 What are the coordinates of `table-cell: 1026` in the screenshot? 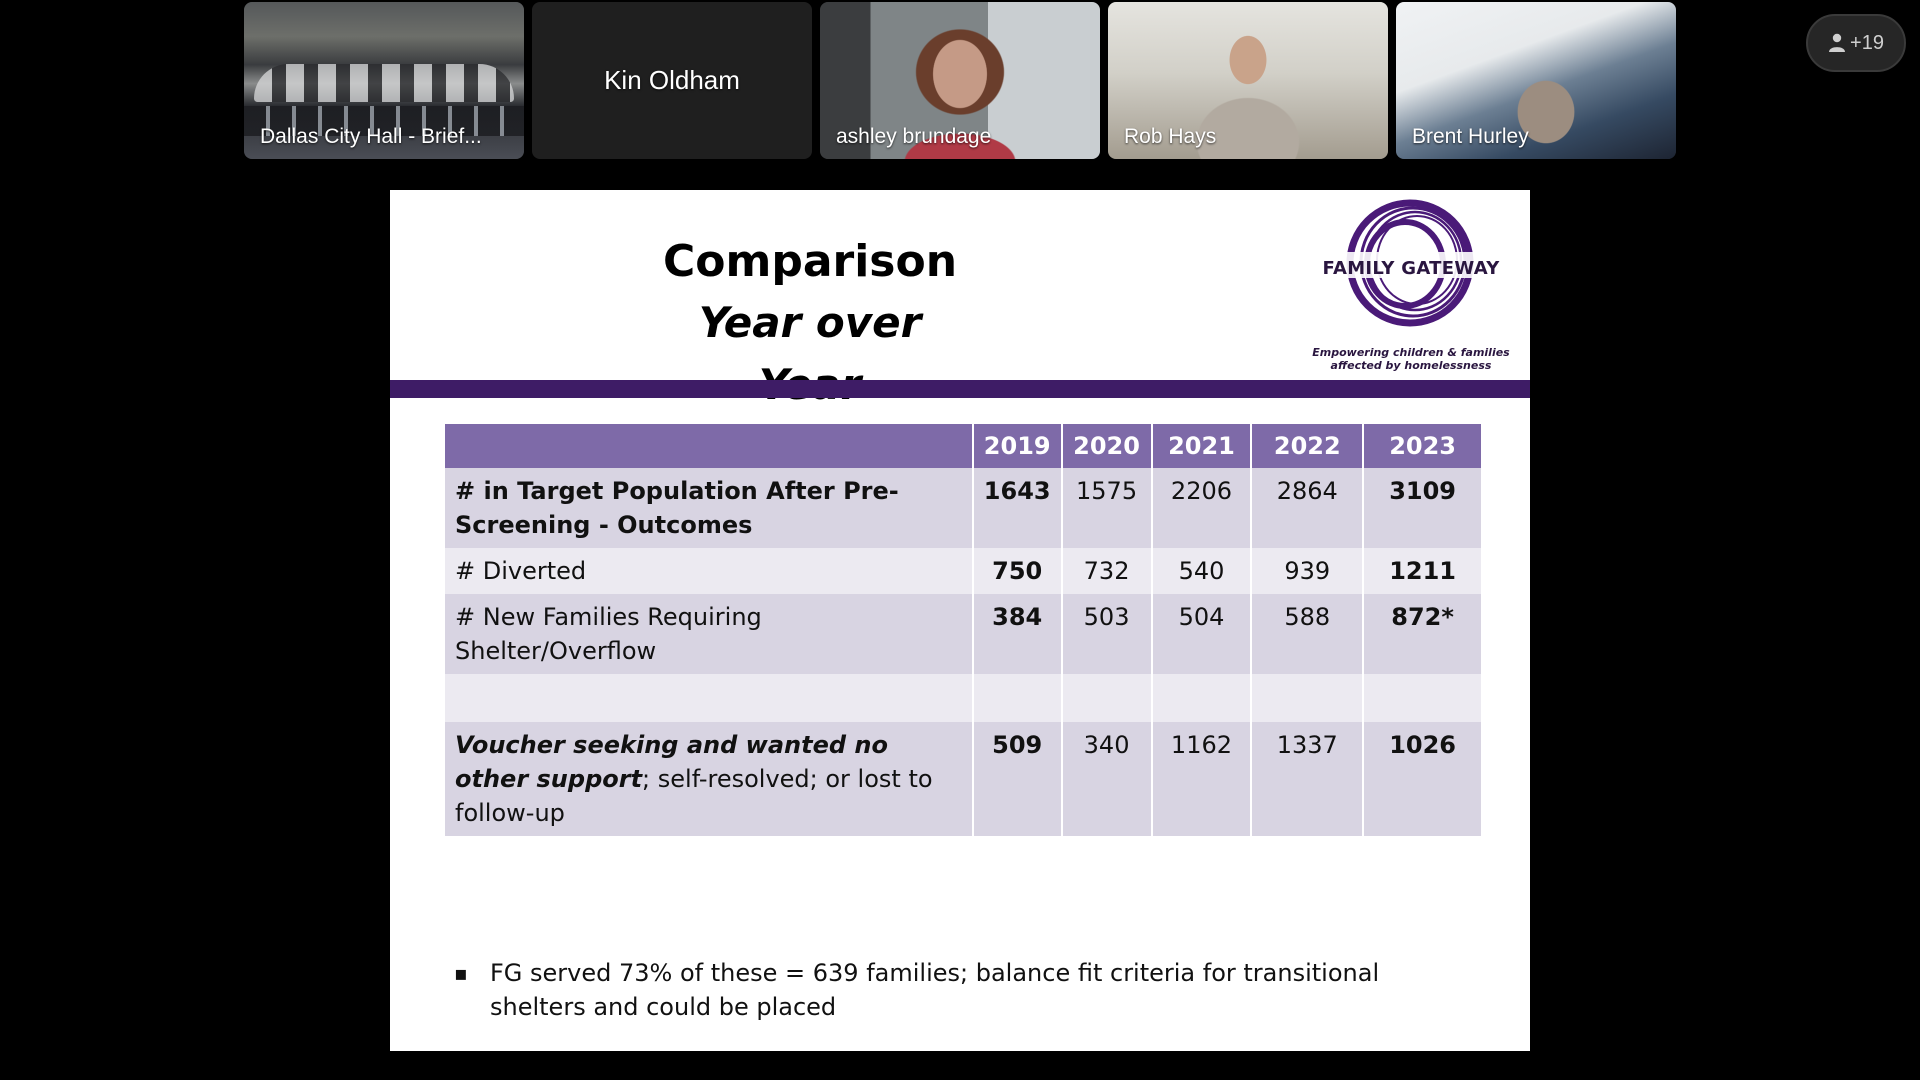 It's located at (1422, 779).